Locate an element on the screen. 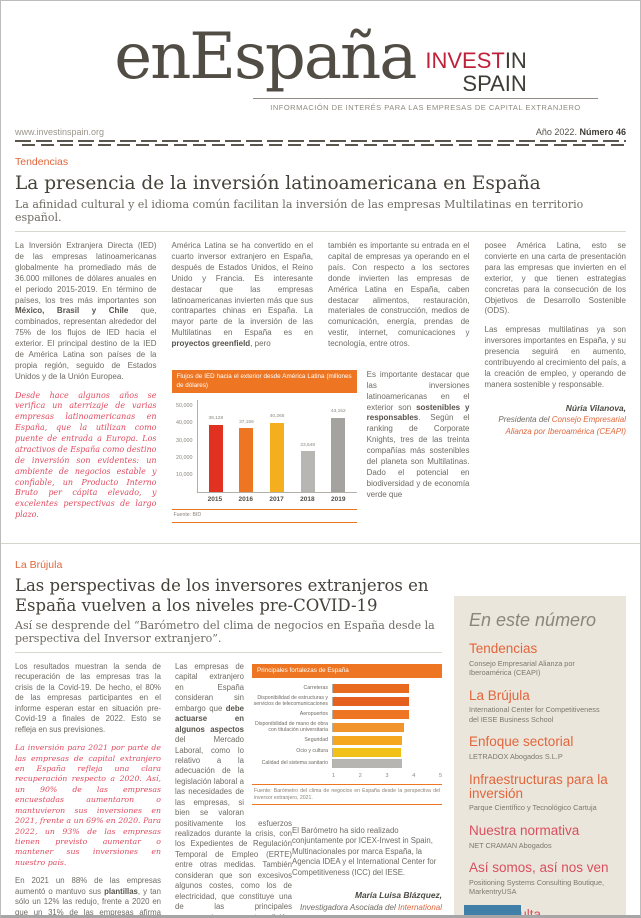  y-tick-label: 10,000 is located at coordinates (184, 474).